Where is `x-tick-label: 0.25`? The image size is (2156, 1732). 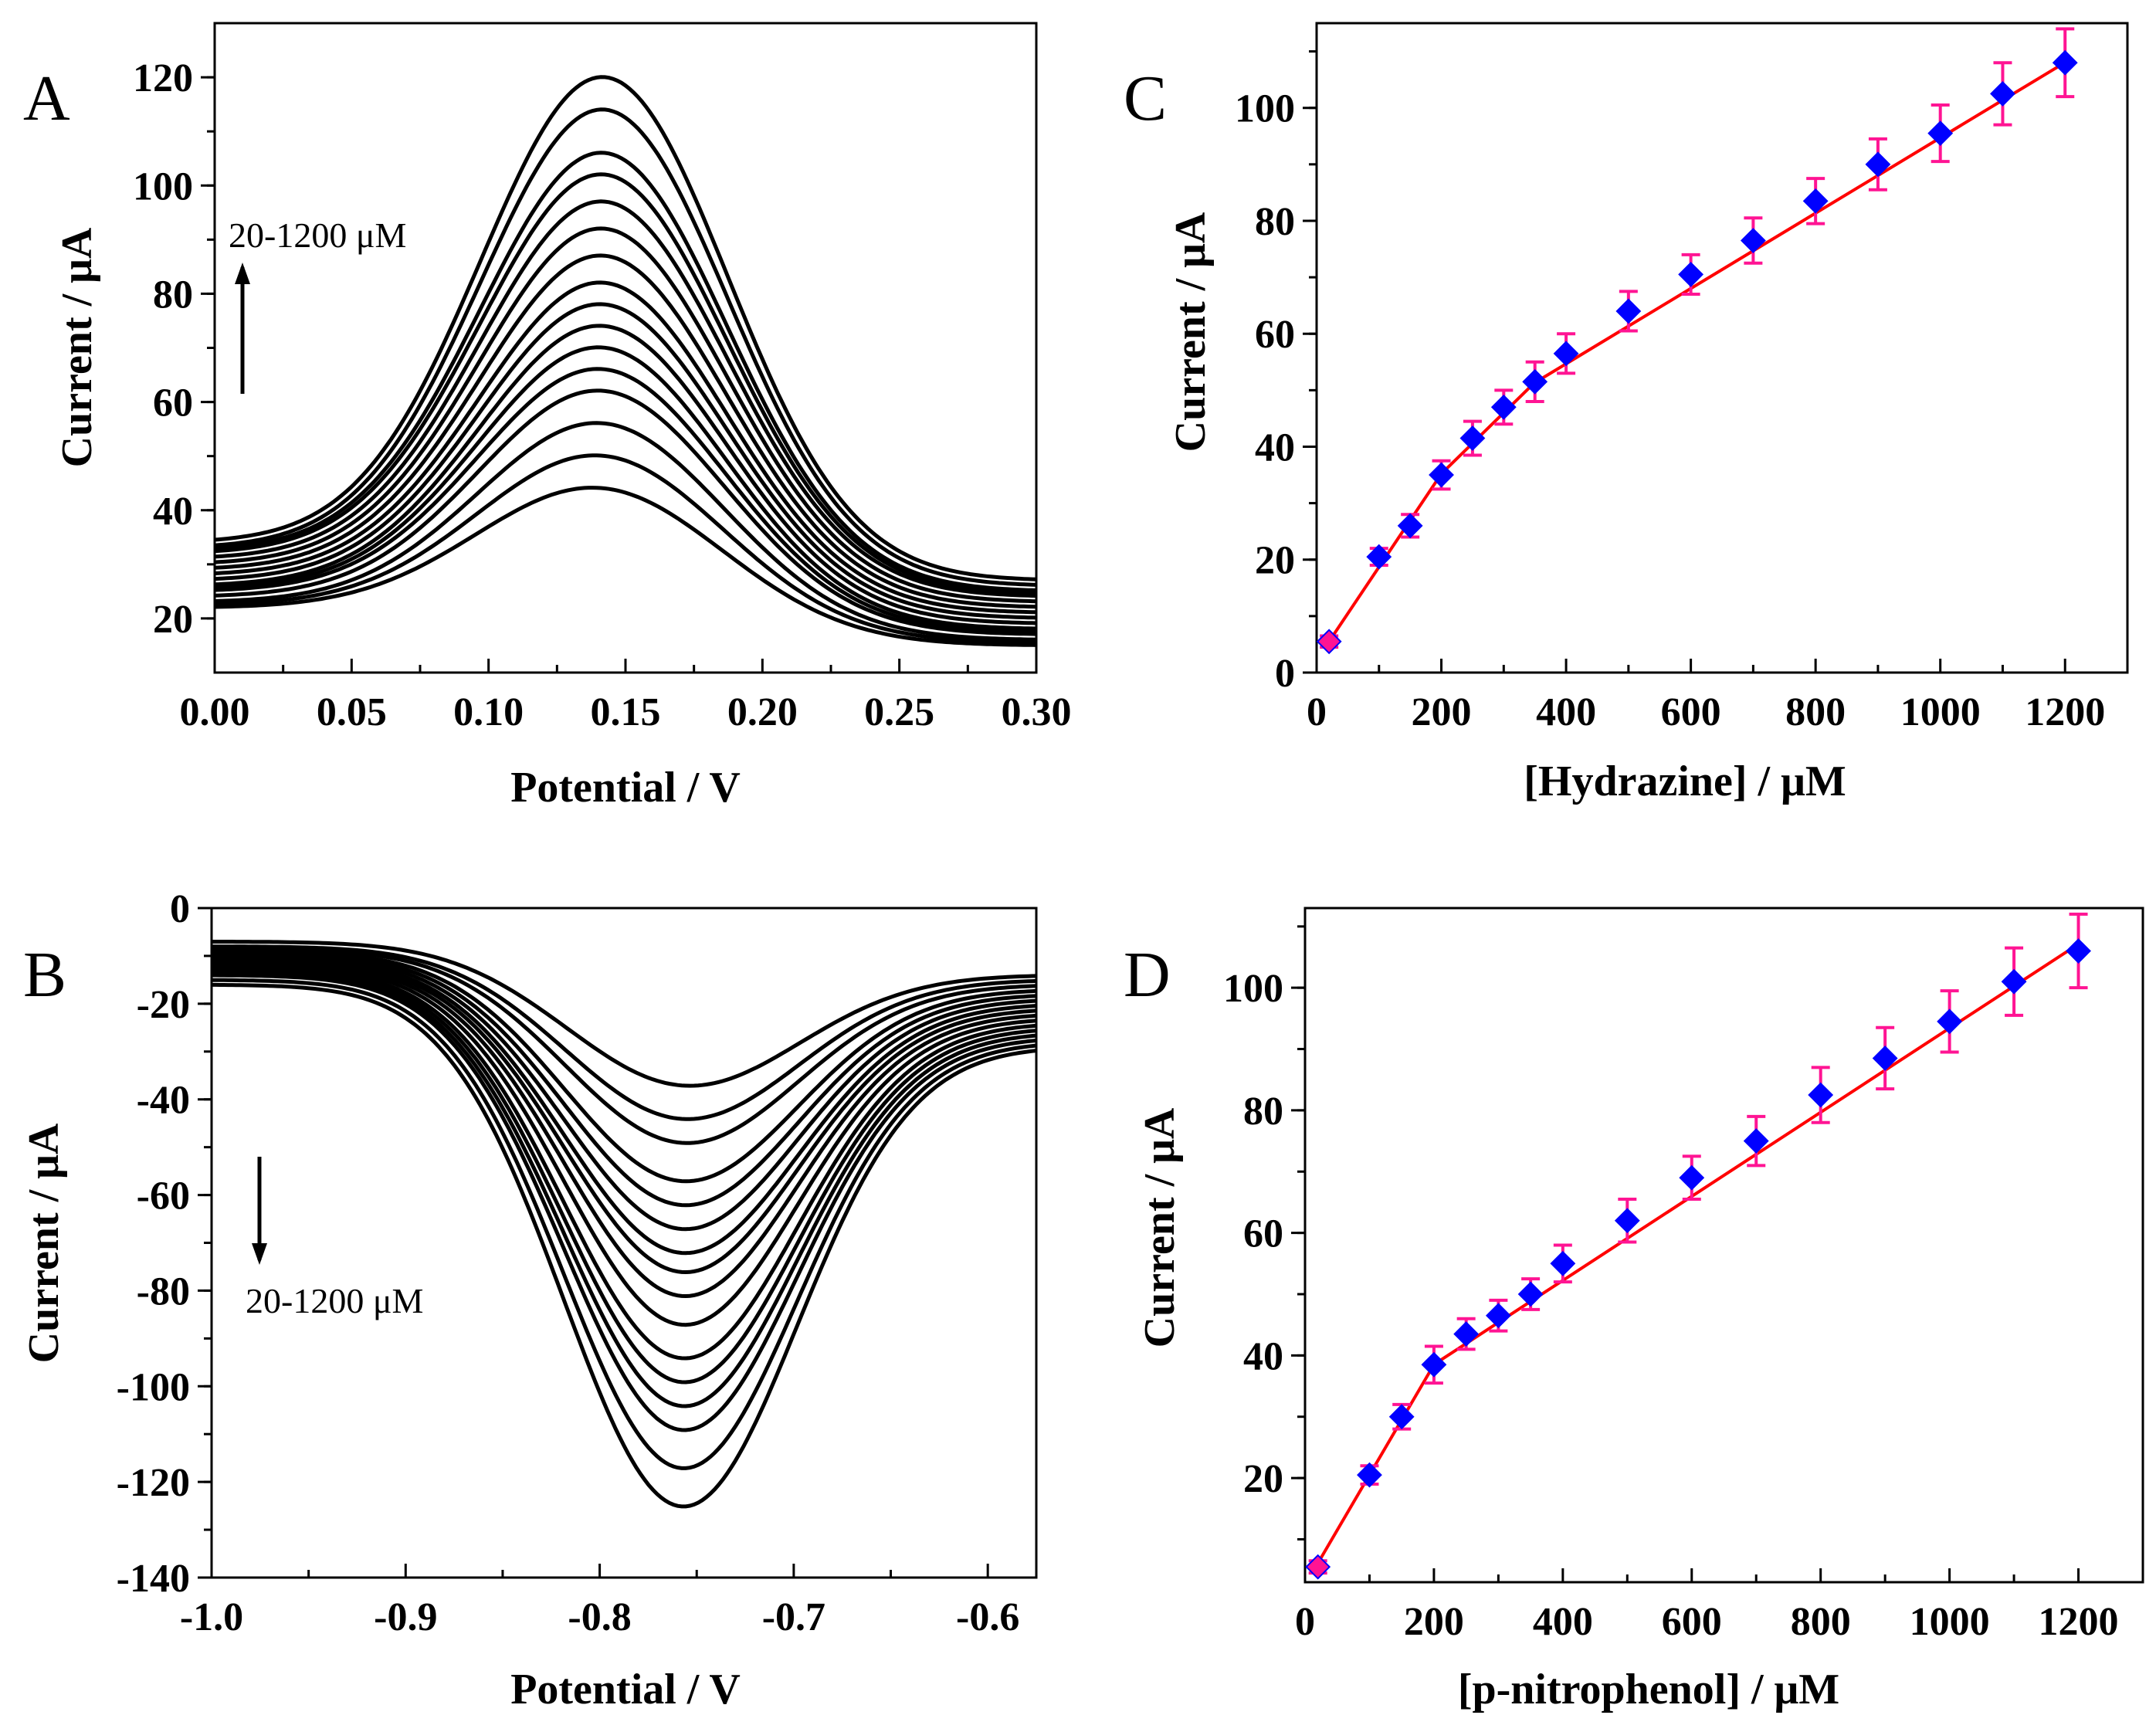
x-tick-label: 0.25 is located at coordinates (899, 712).